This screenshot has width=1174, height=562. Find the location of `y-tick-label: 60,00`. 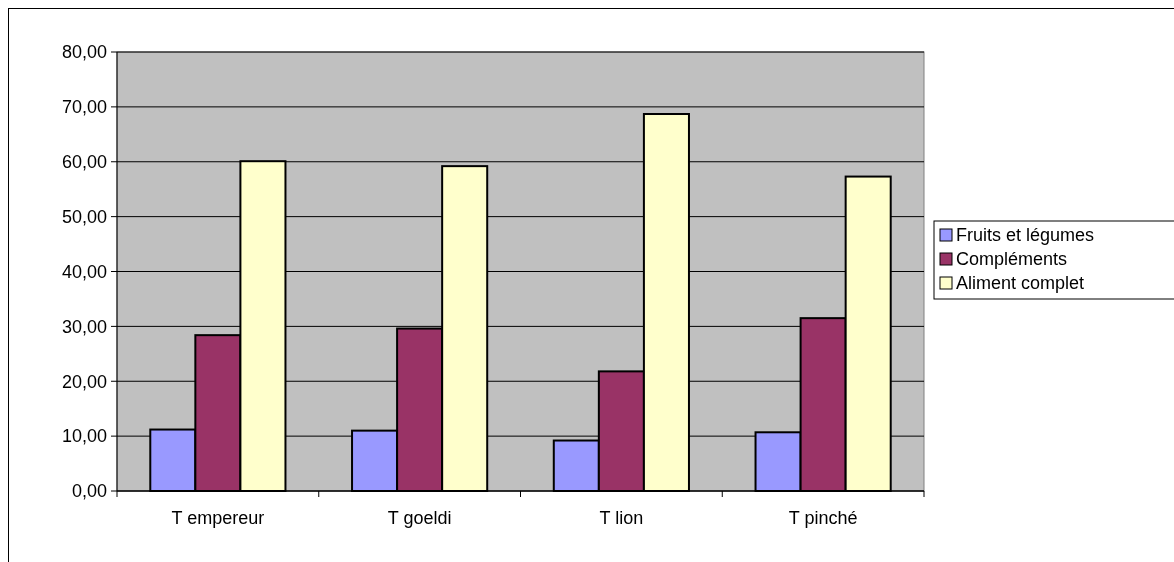

y-tick-label: 60,00 is located at coordinates (84, 162).